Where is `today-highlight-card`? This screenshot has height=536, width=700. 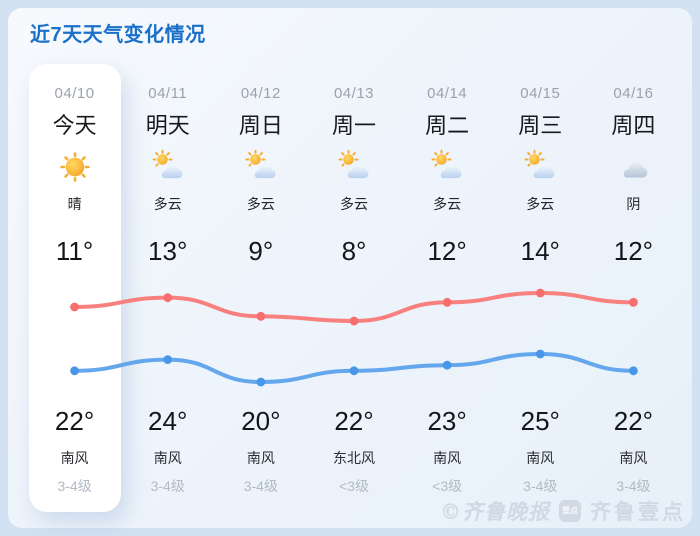
today-highlight-card is located at coordinates (75, 288).